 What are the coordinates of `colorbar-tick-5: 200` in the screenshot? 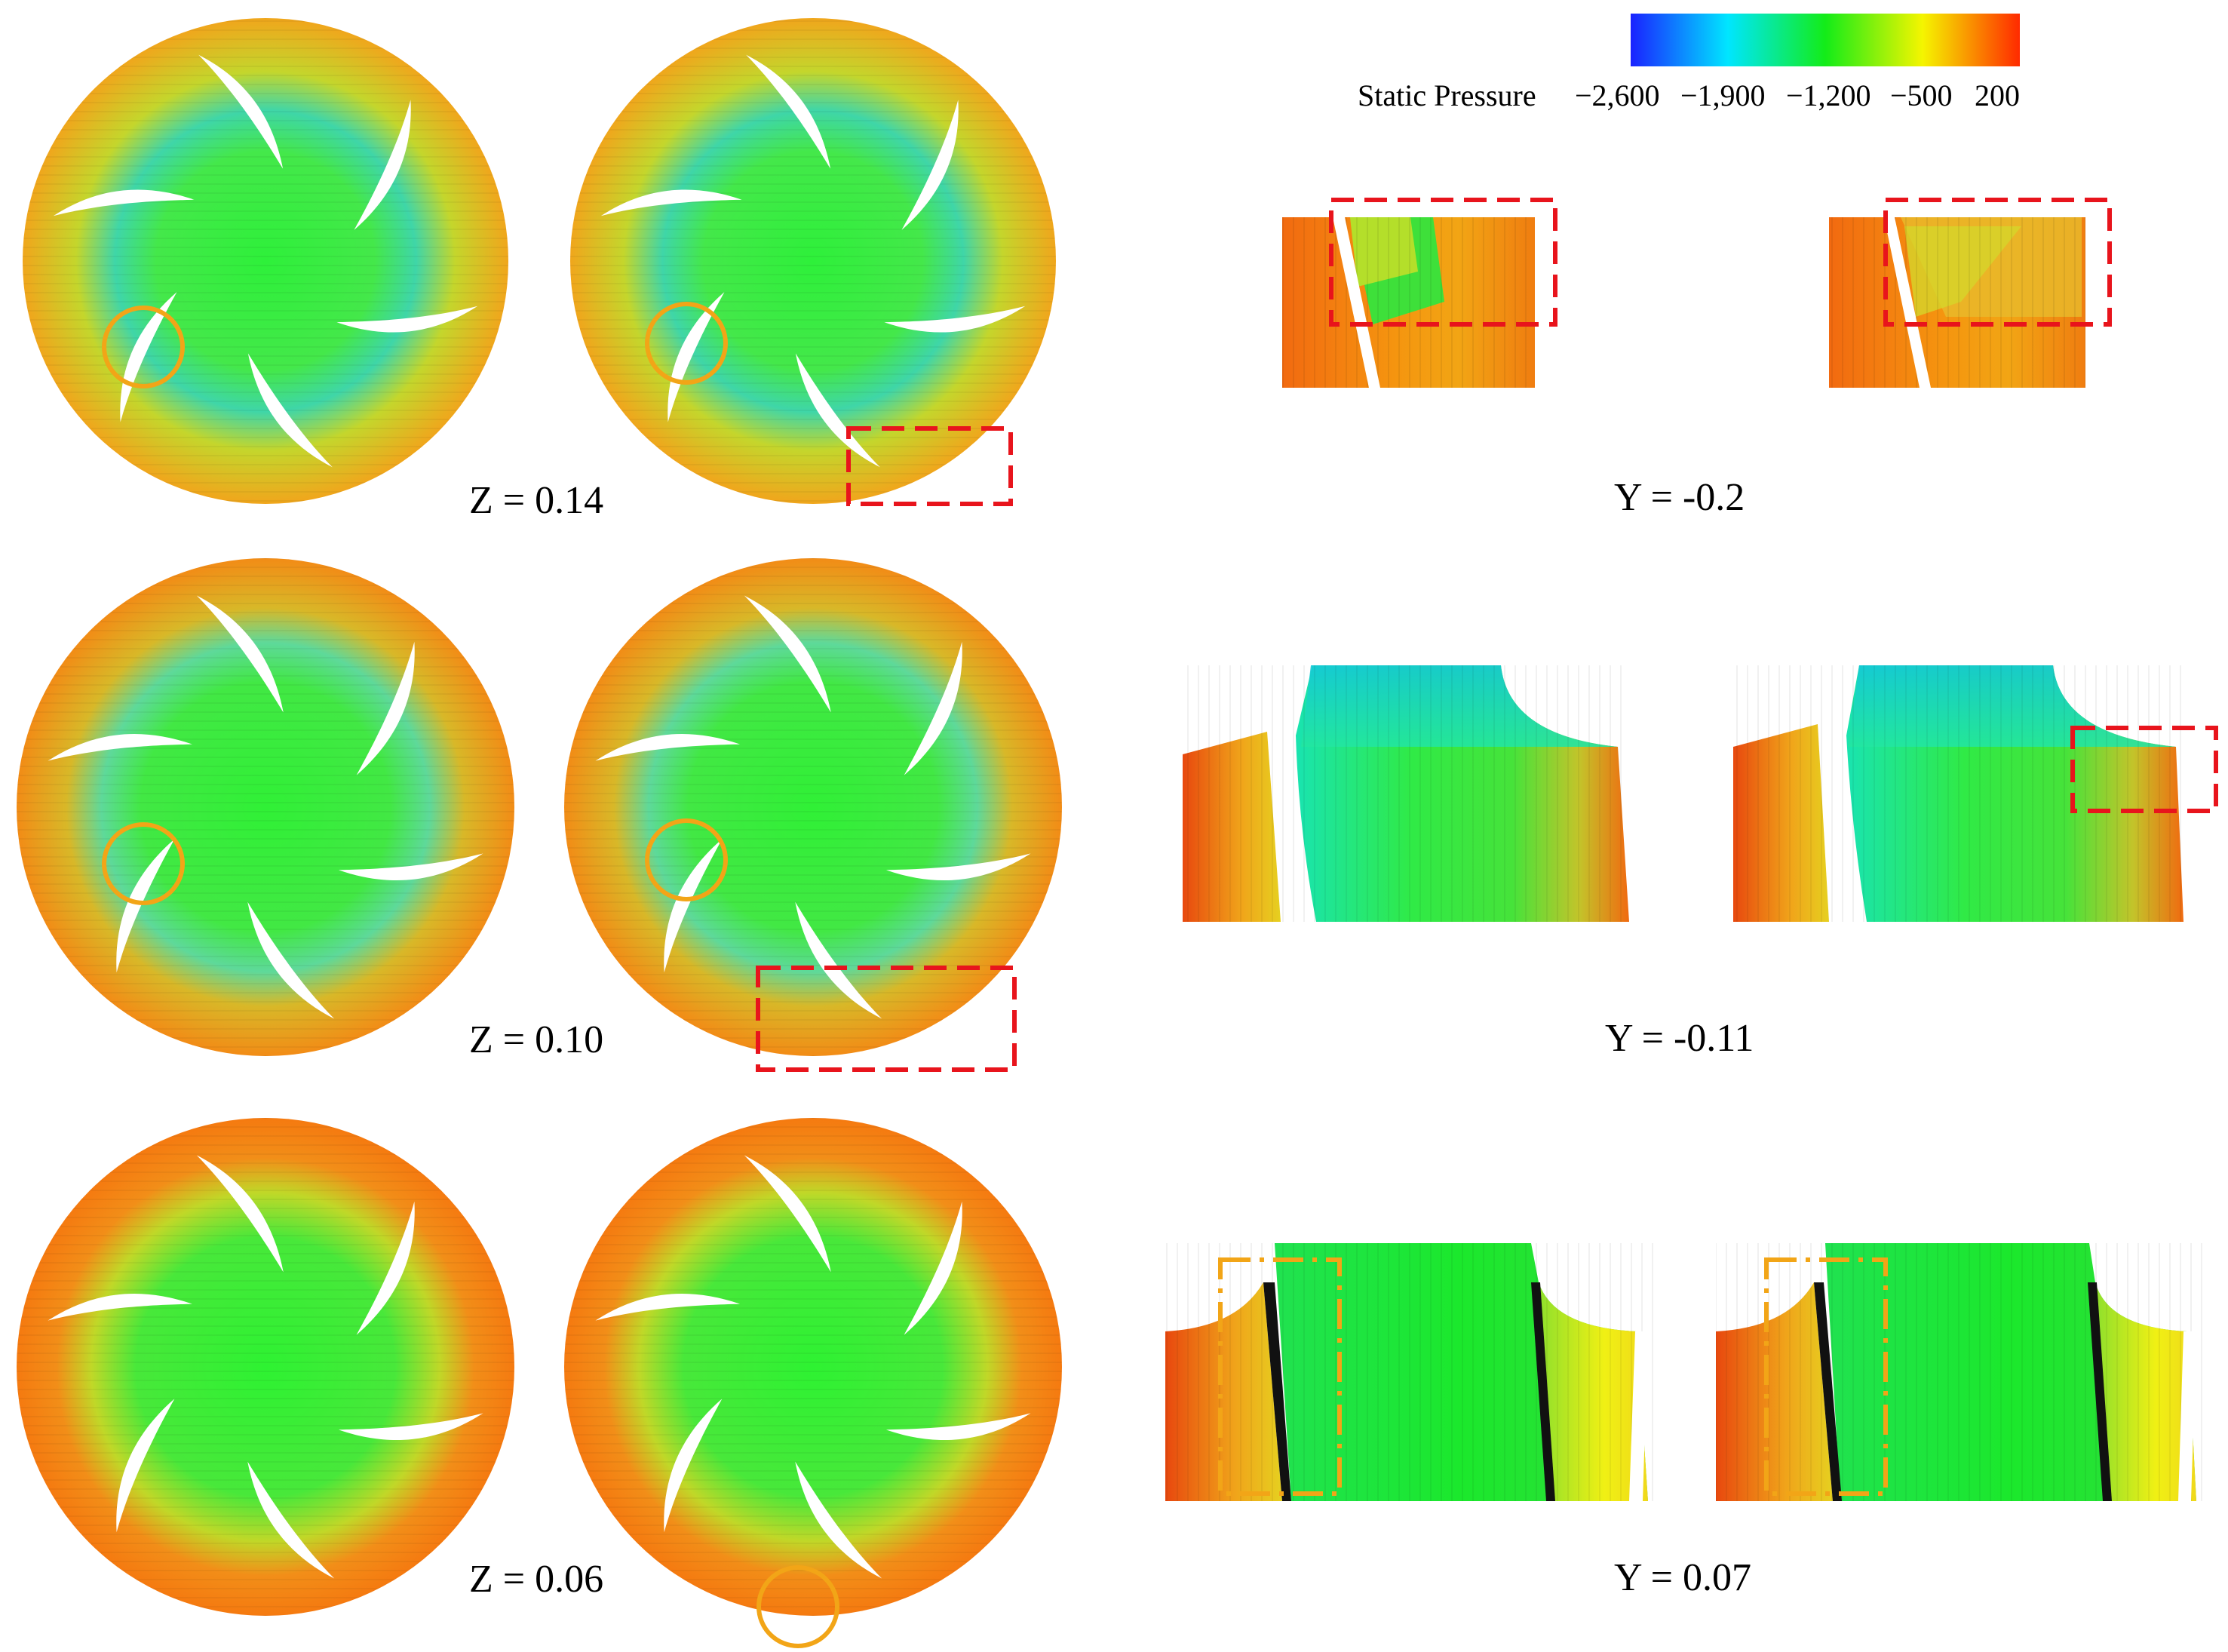 It's located at (1997, 95).